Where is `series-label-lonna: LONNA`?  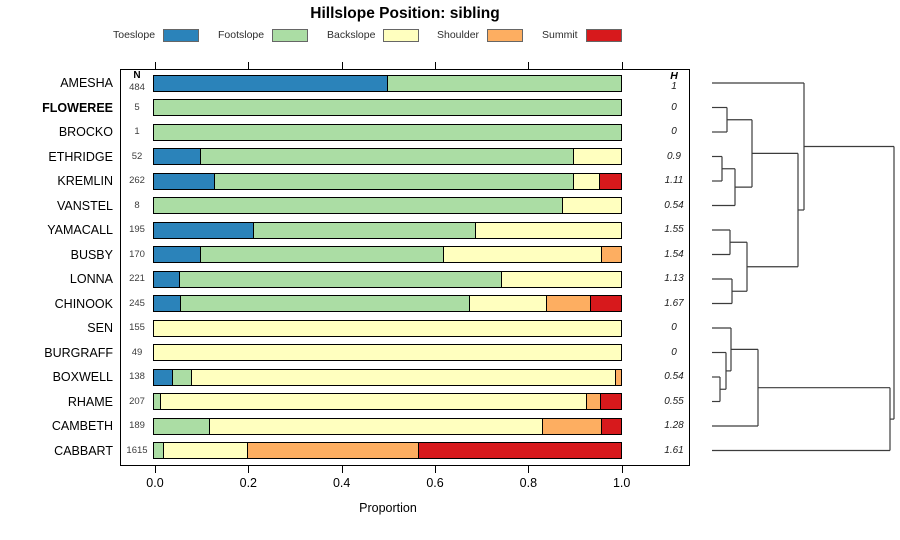
series-label-lonna: LONNA is located at coordinates (91, 279).